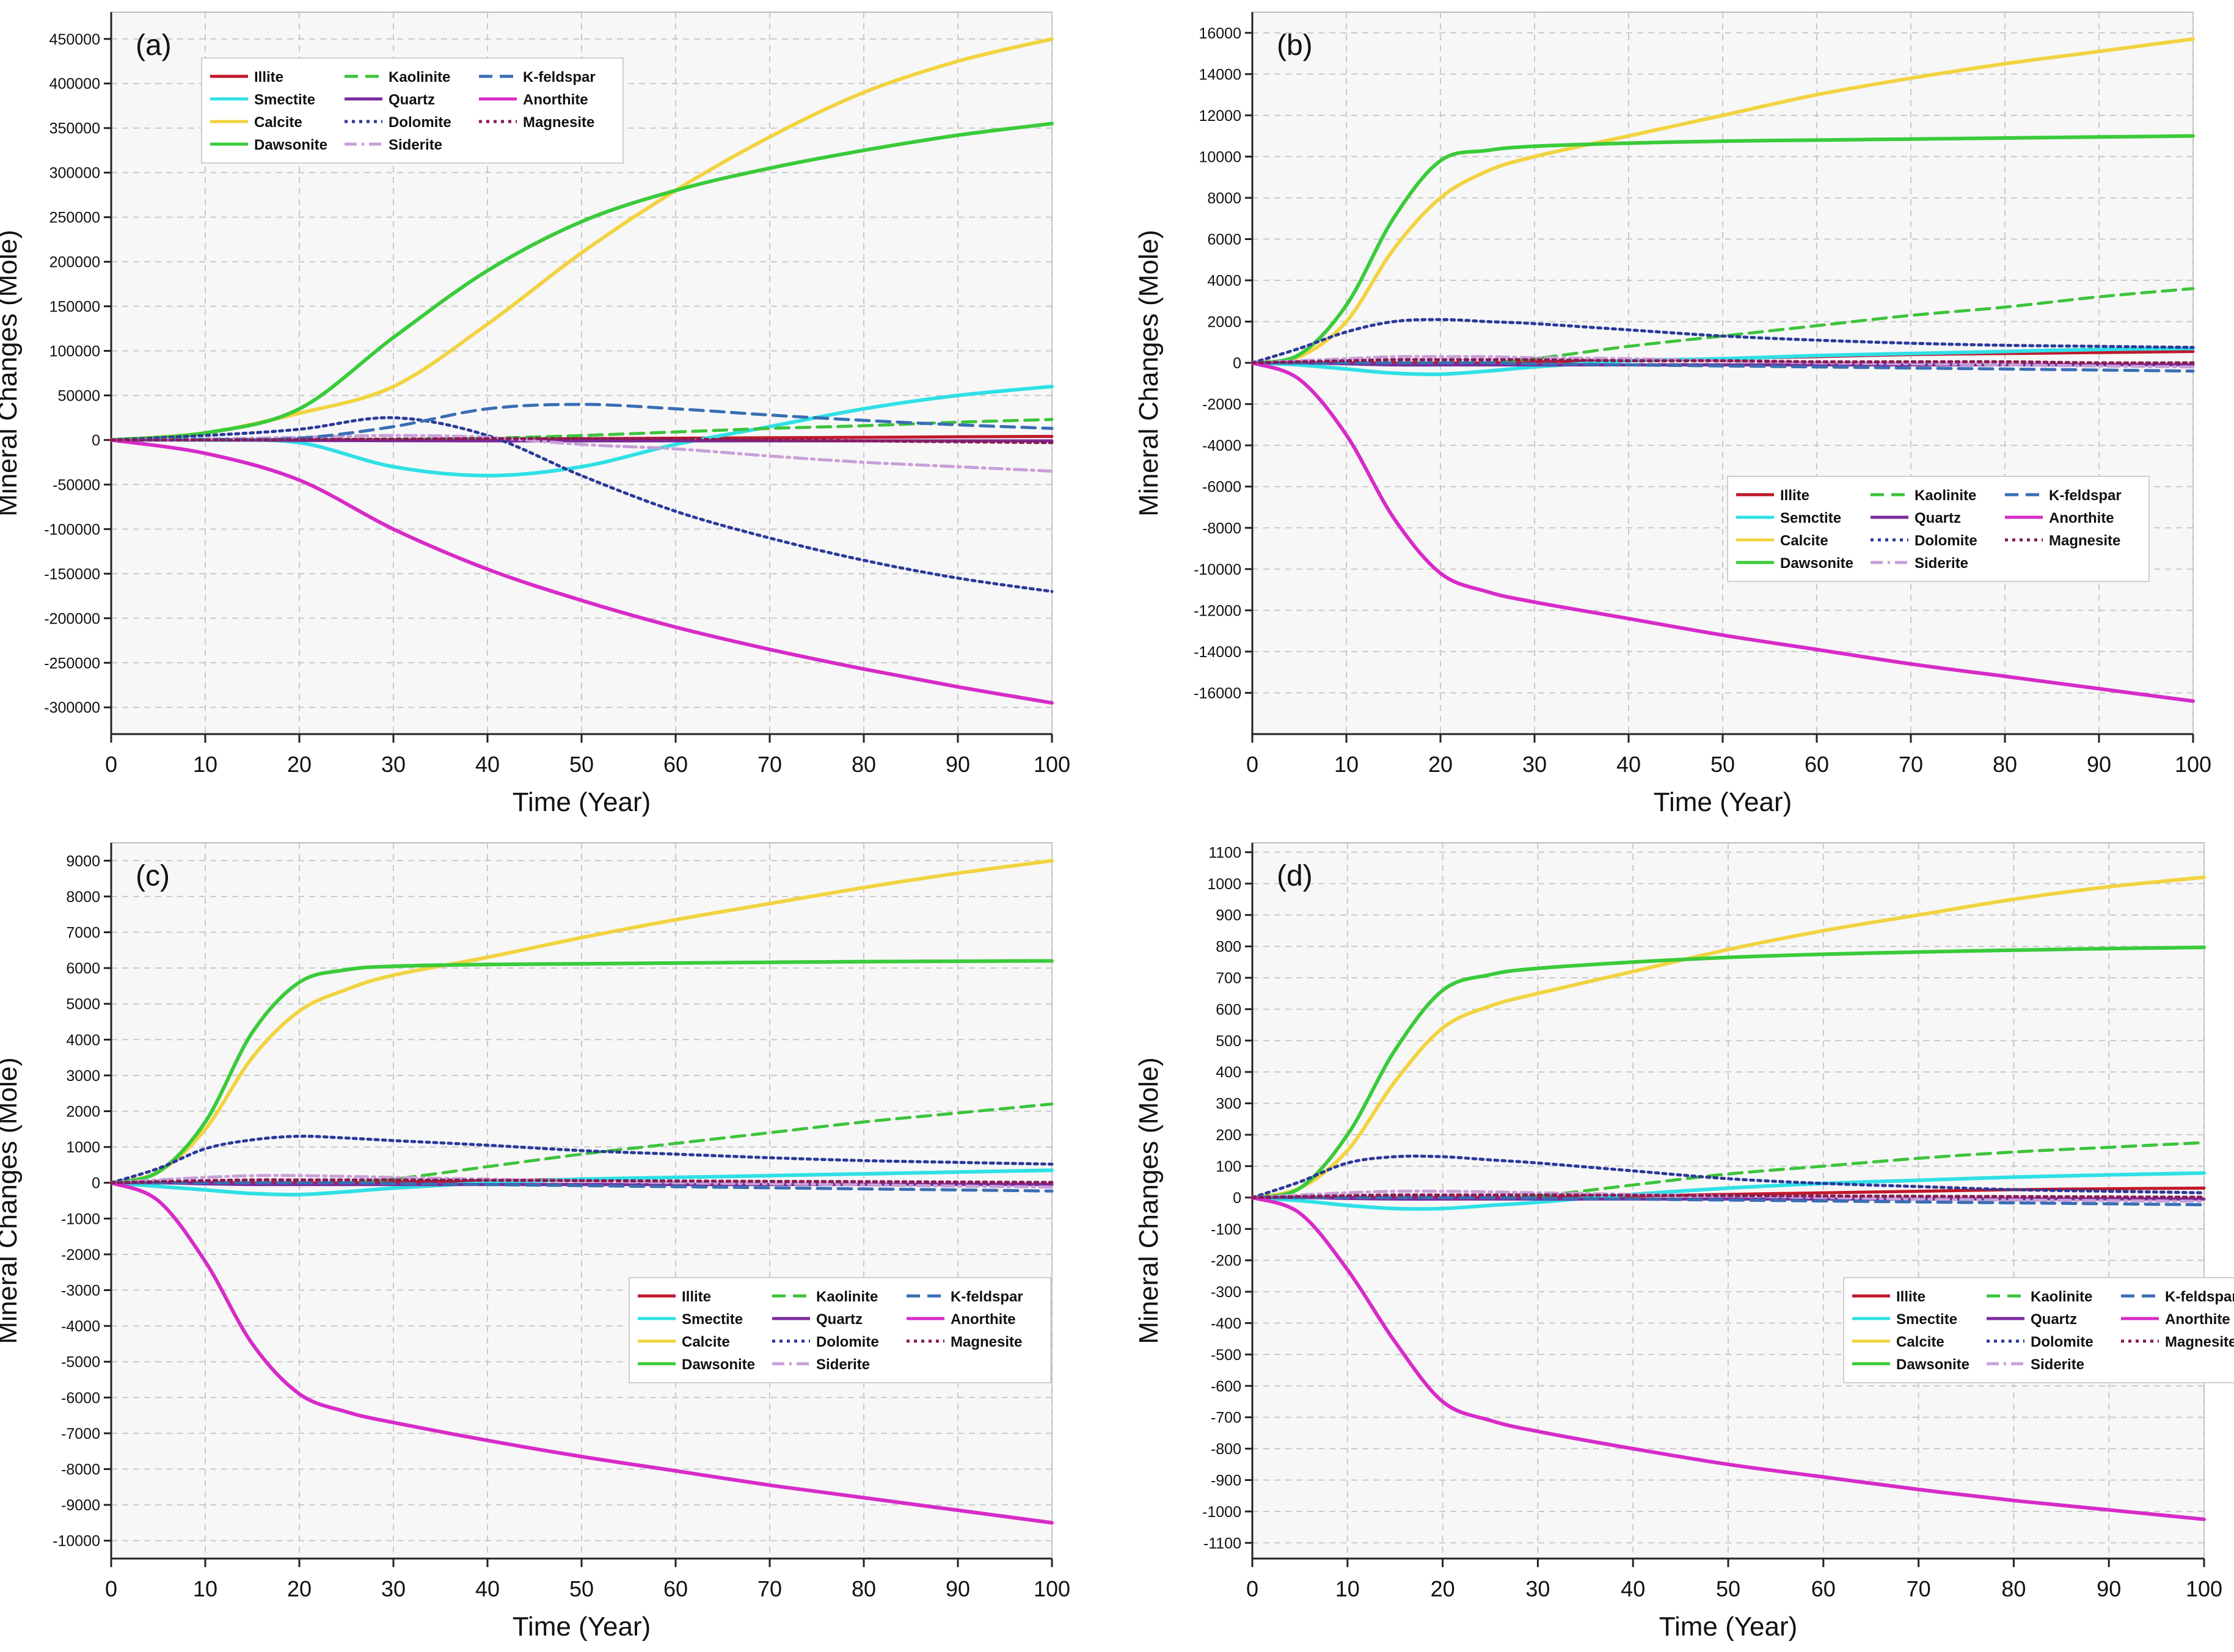 The image size is (2234, 1652). I want to click on y-tick-label: -16000, so click(1217, 693).